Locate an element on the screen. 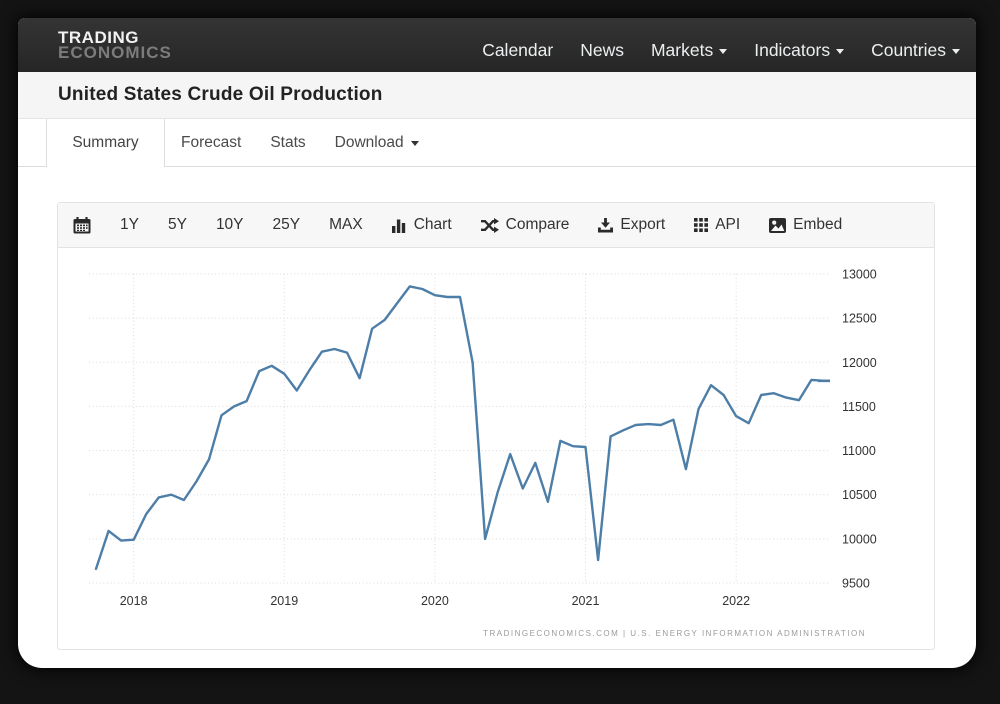  embed-button: Embed is located at coordinates (805, 225).